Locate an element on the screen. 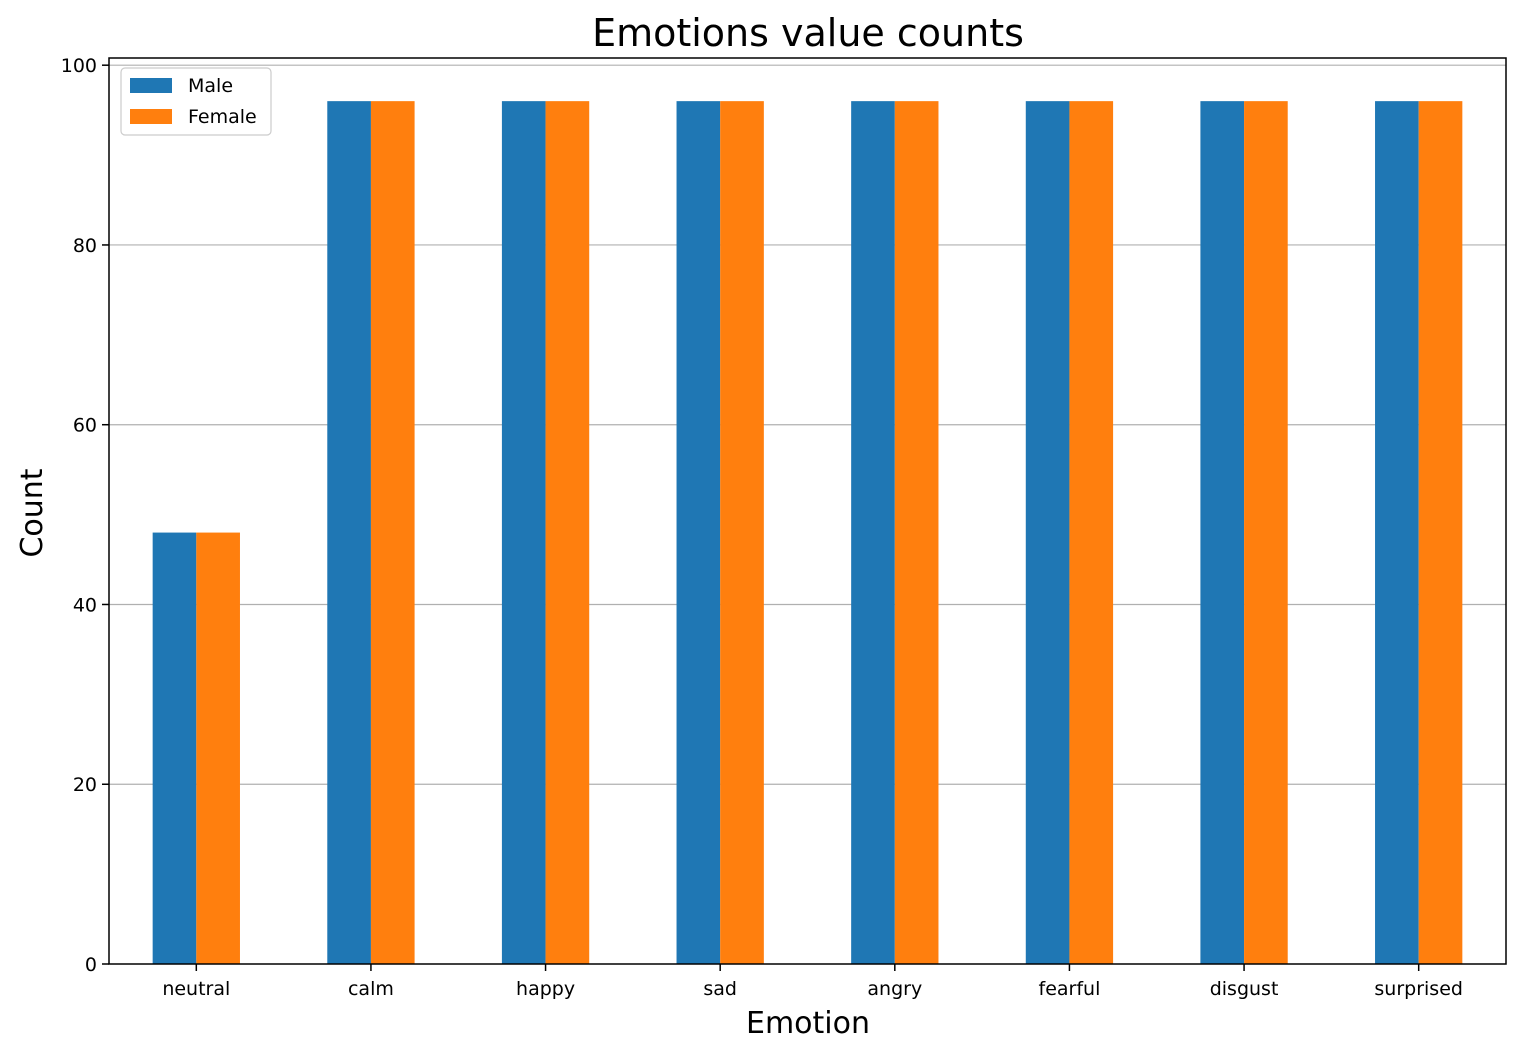 This screenshot has width=1520, height=1055. bar-female-disgust is located at coordinates (1266, 532).